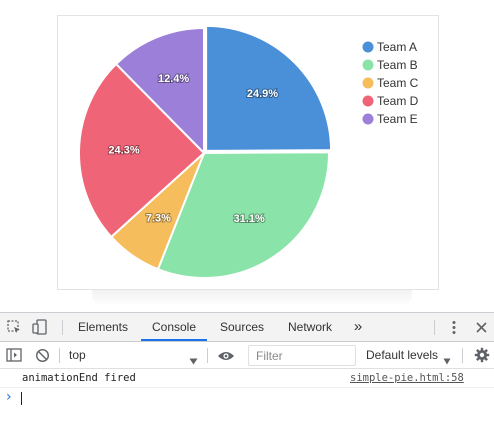 The width and height of the screenshot is (494, 427). I want to click on console-toolbar: top Filter Default levels, so click(247, 355).